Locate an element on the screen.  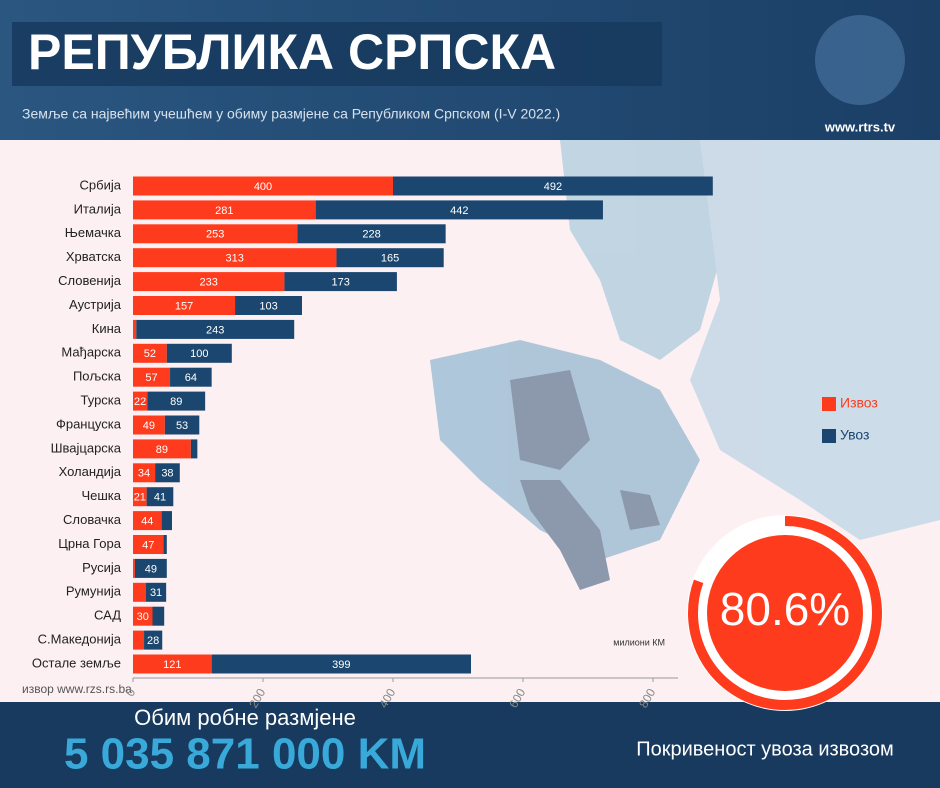
bar-label: 233 is located at coordinates (209, 283).